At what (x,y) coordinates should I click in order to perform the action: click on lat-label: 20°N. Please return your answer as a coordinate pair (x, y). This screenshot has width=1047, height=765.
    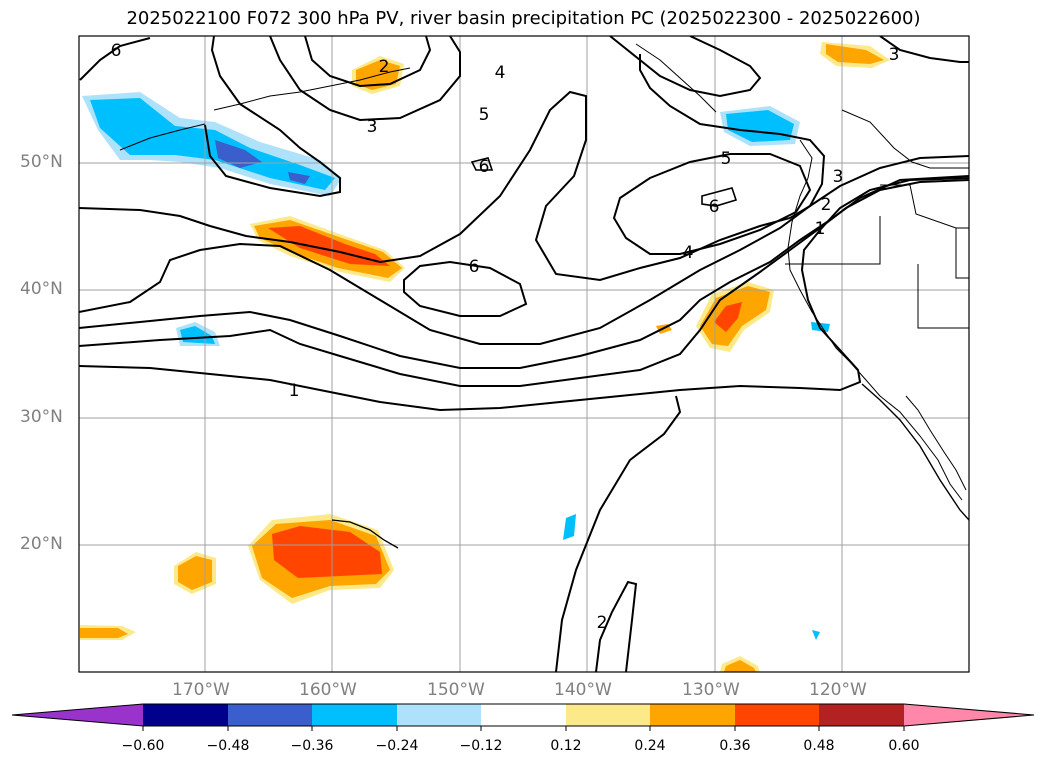
    Looking at the image, I should click on (41, 544).